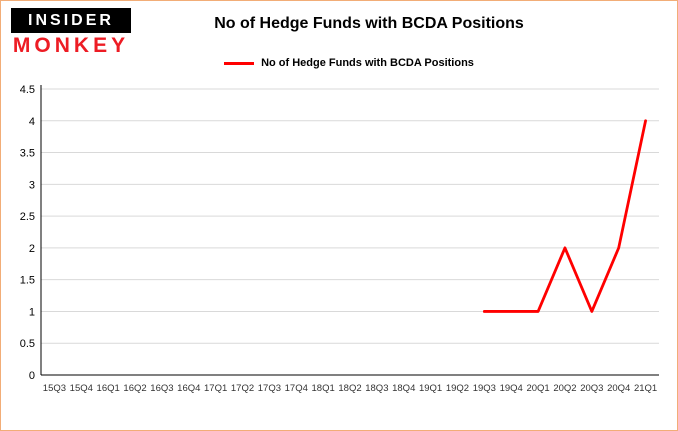  I want to click on x-tick-label: 16Q2, so click(134, 388).